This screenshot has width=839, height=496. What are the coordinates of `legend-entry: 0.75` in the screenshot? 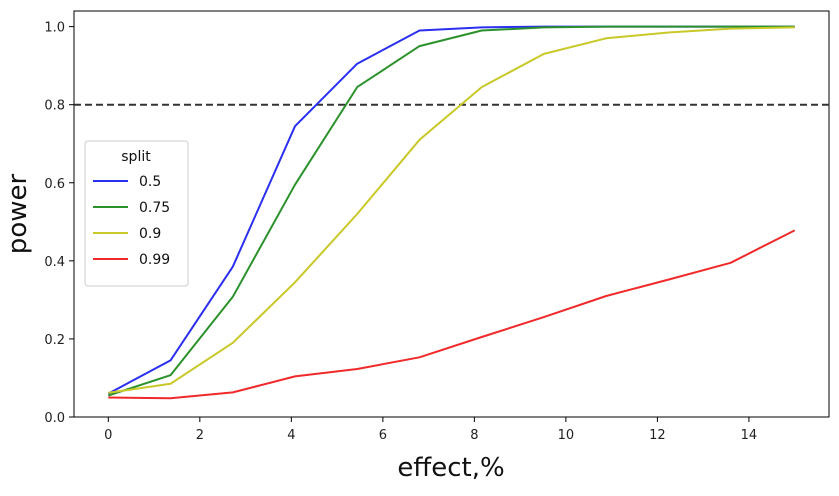 It's located at (154, 208).